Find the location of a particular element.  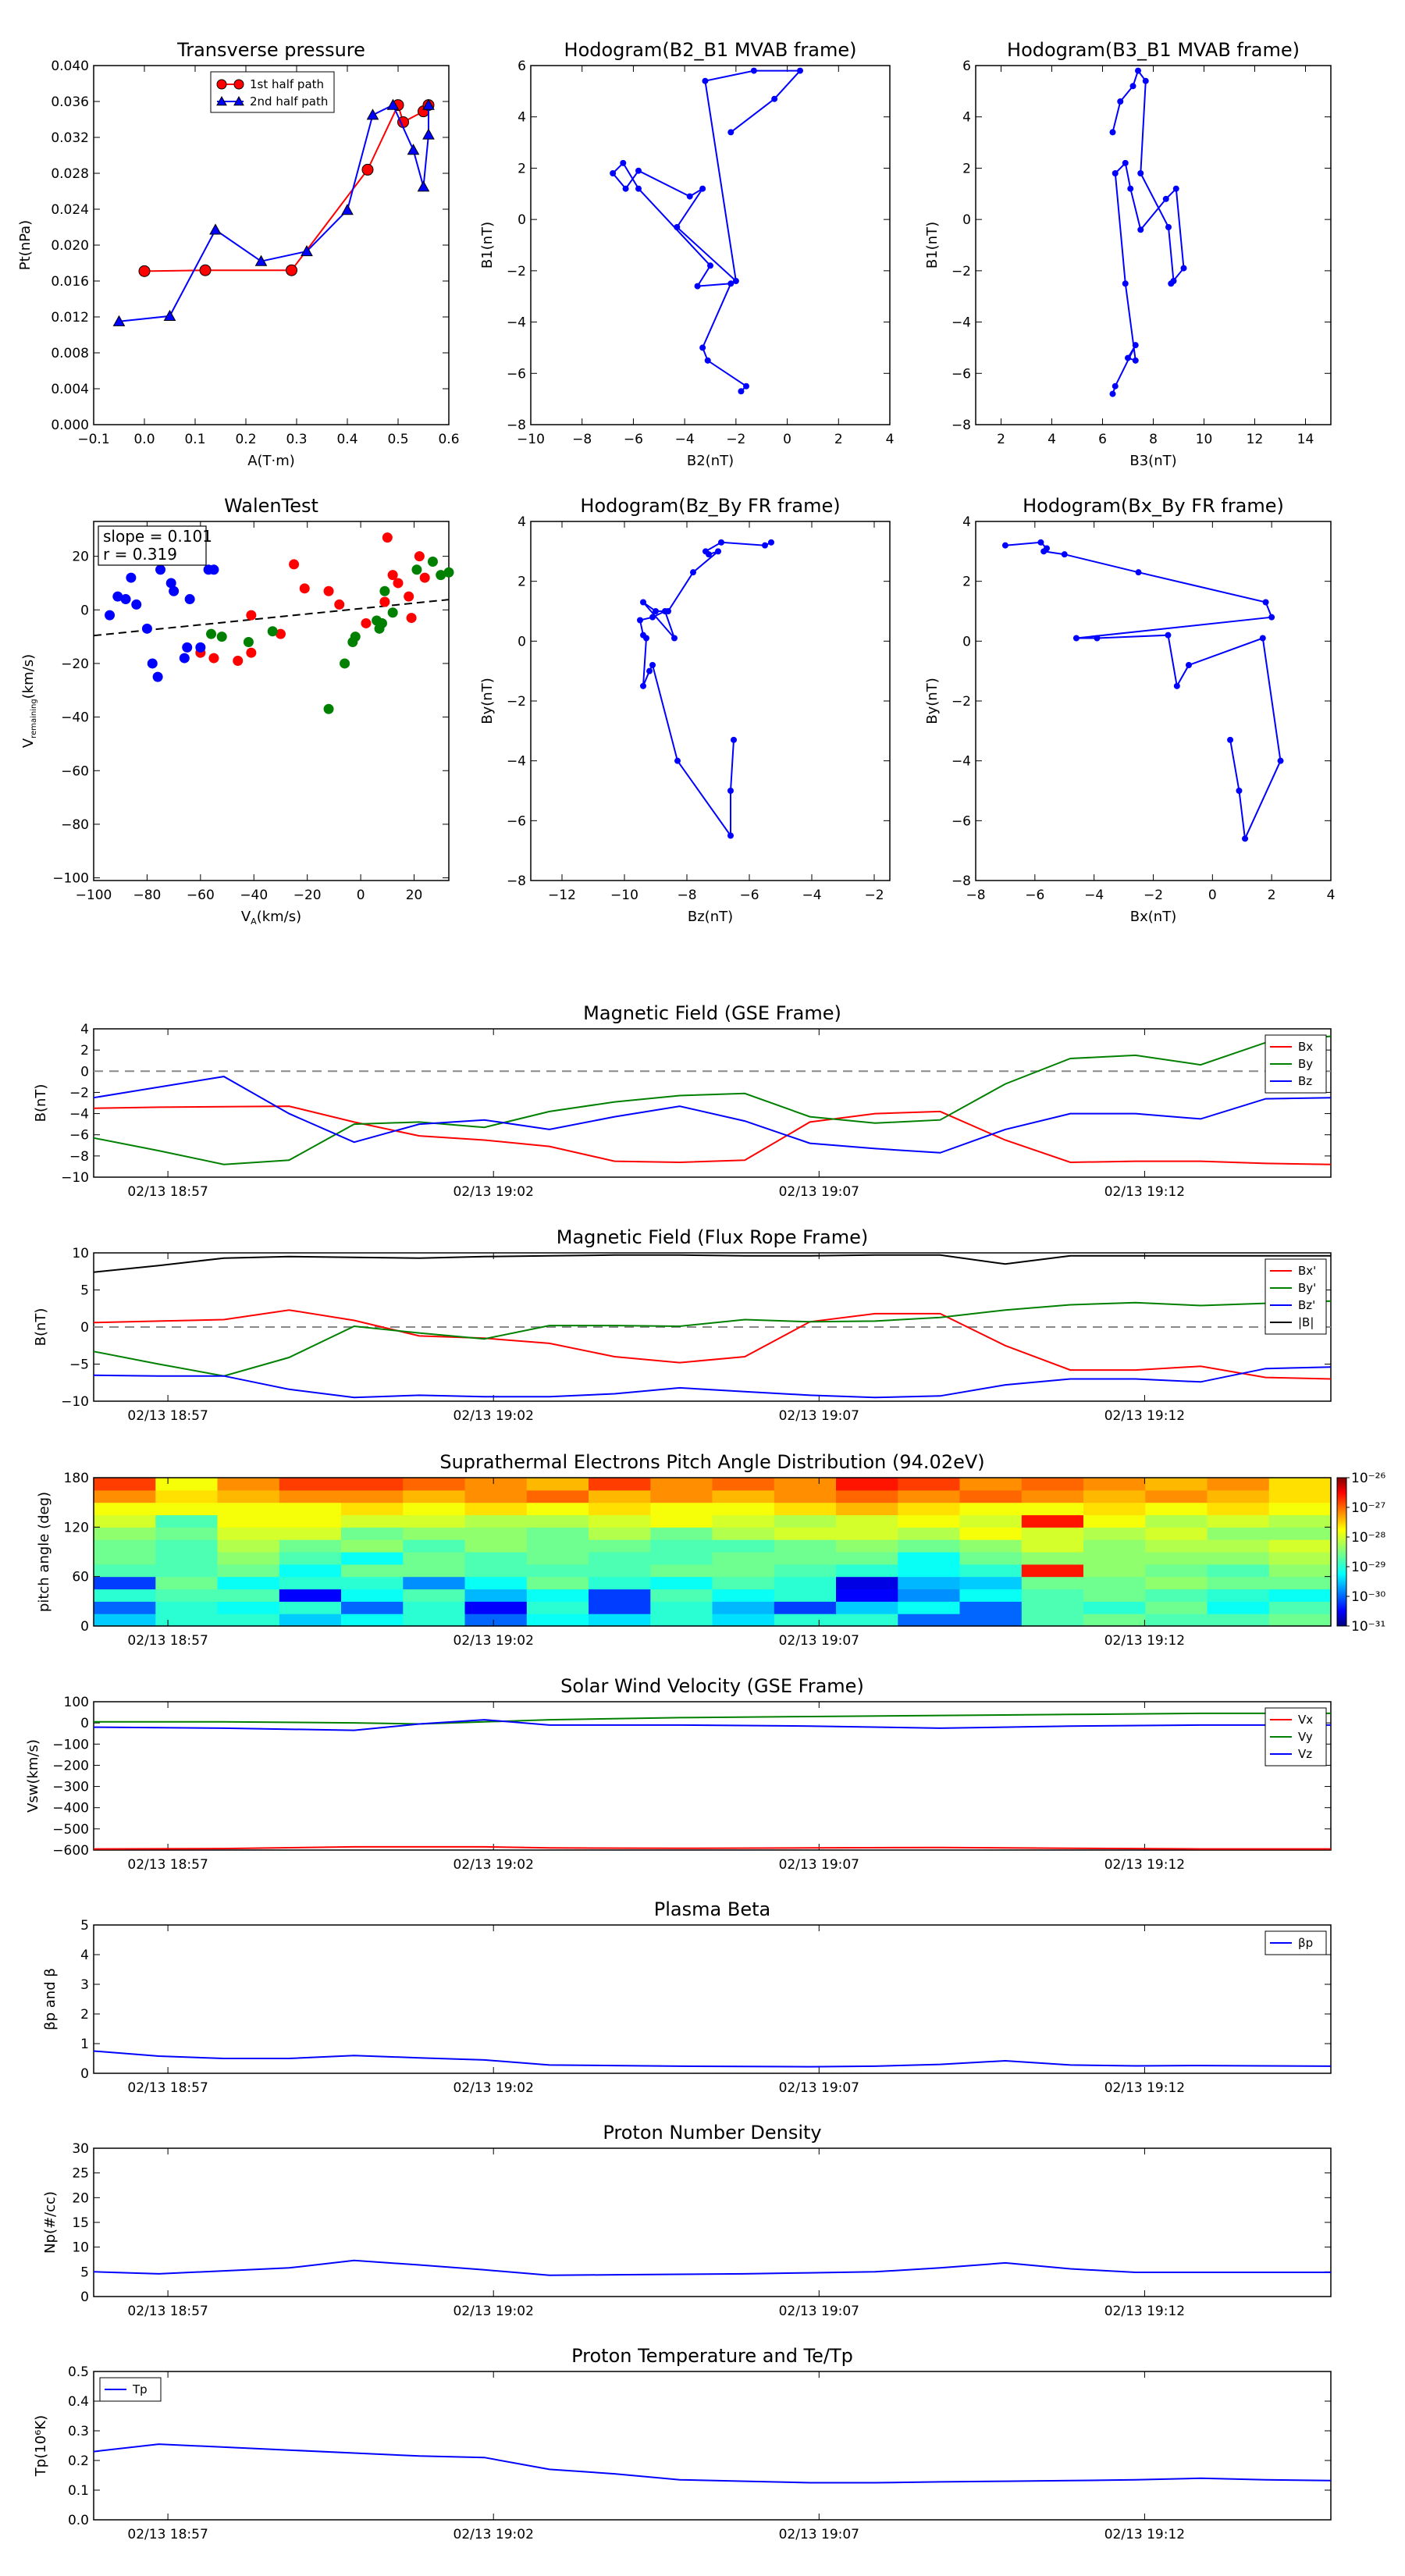

y-tick-label: 15 is located at coordinates (81, 2223).